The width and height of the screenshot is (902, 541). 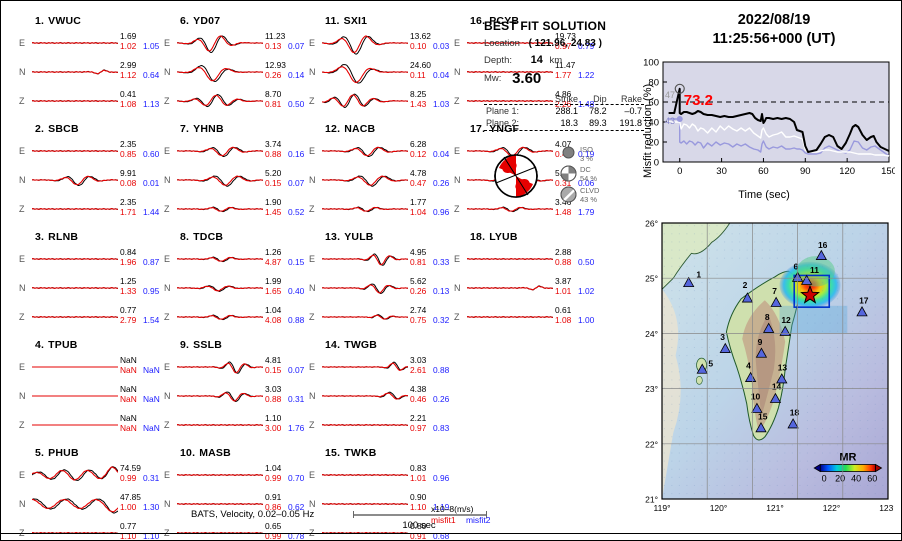 What do you see at coordinates (536, 60) in the screenshot?
I see `depth-value: 14` at bounding box center [536, 60].